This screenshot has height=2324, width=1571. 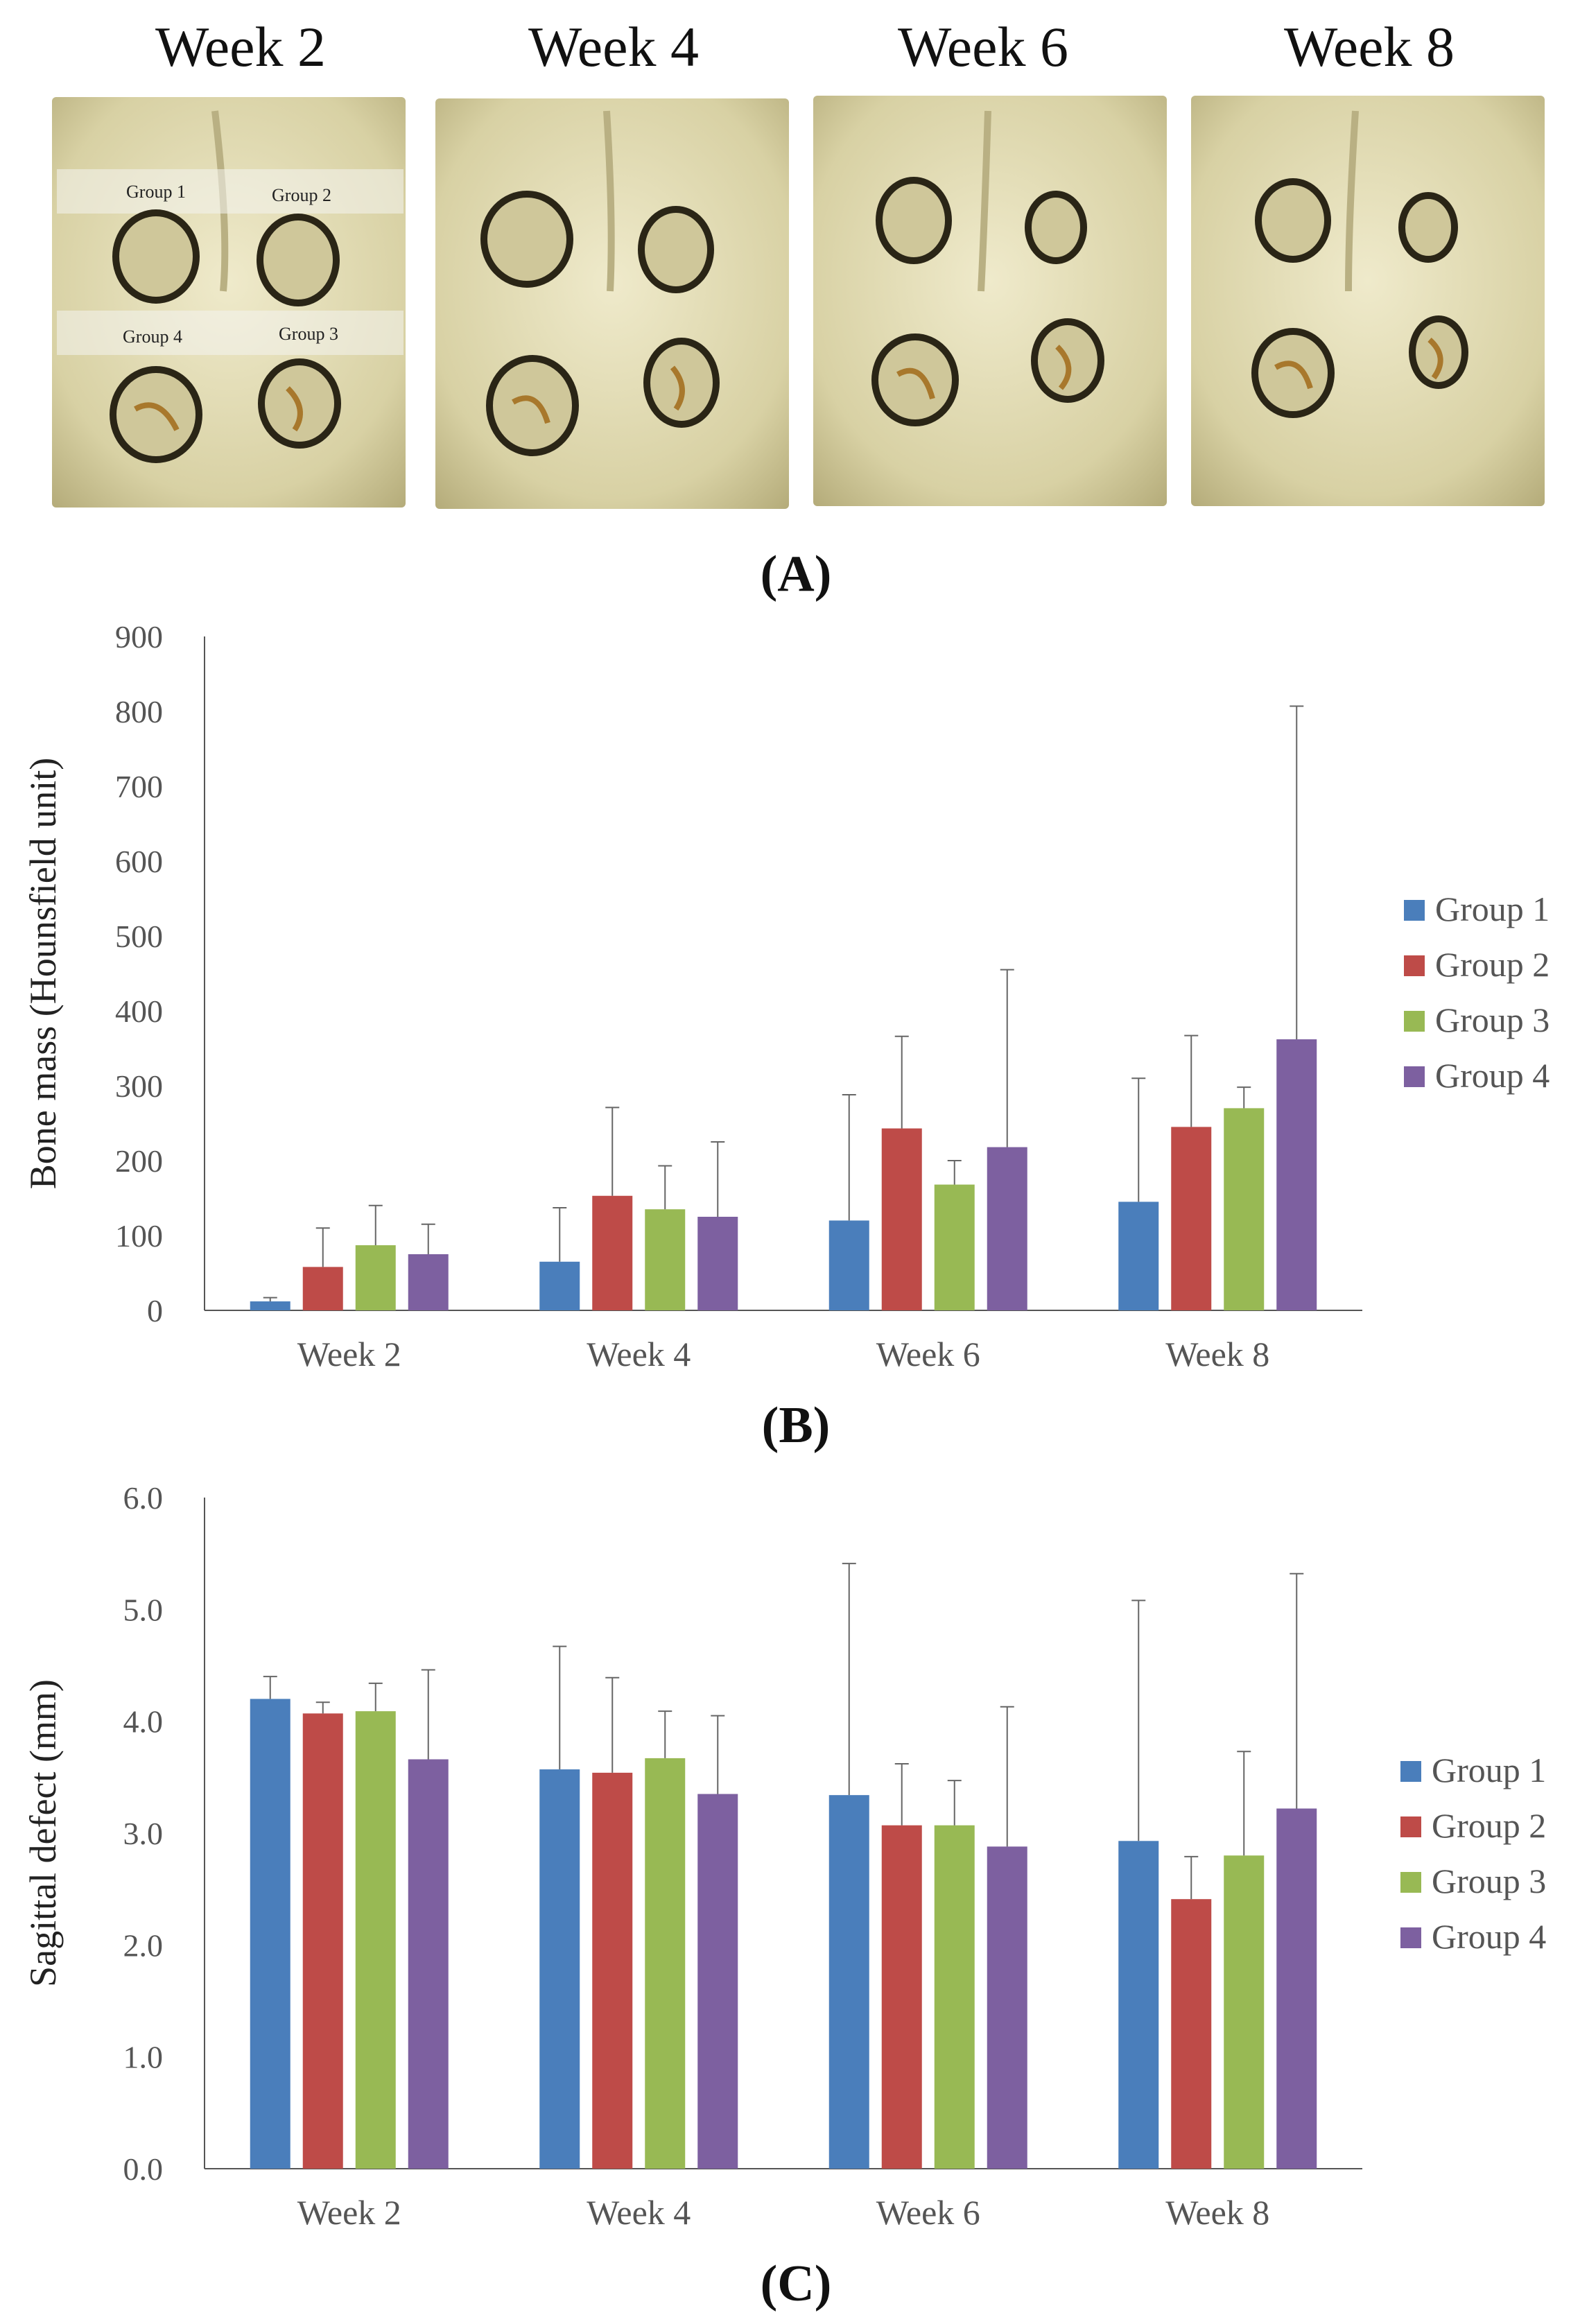 What do you see at coordinates (139, 1236) in the screenshot?
I see `y-tick-label: 100` at bounding box center [139, 1236].